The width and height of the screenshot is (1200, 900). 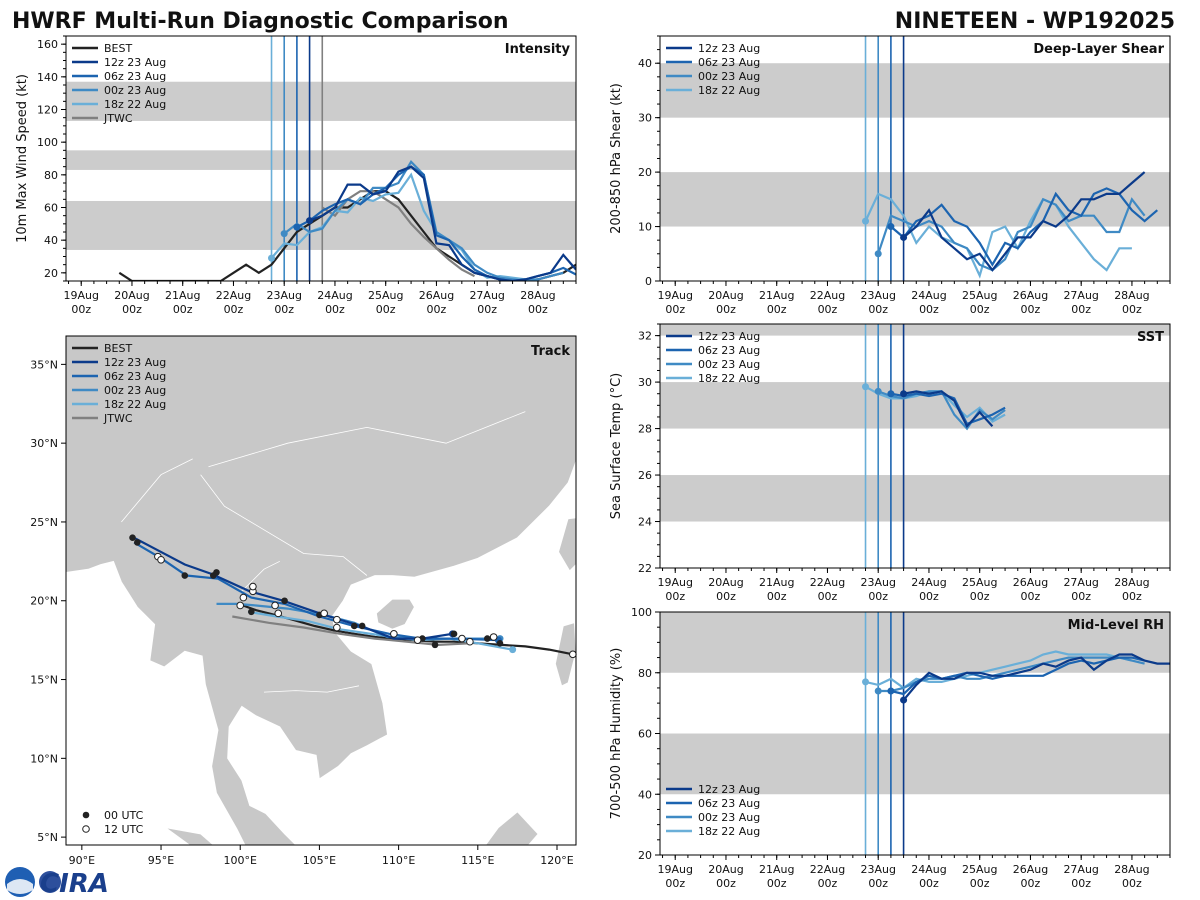 What do you see at coordinates (74, 884) in the screenshot?
I see `cira-logo-text: CIRA` at bounding box center [74, 884].